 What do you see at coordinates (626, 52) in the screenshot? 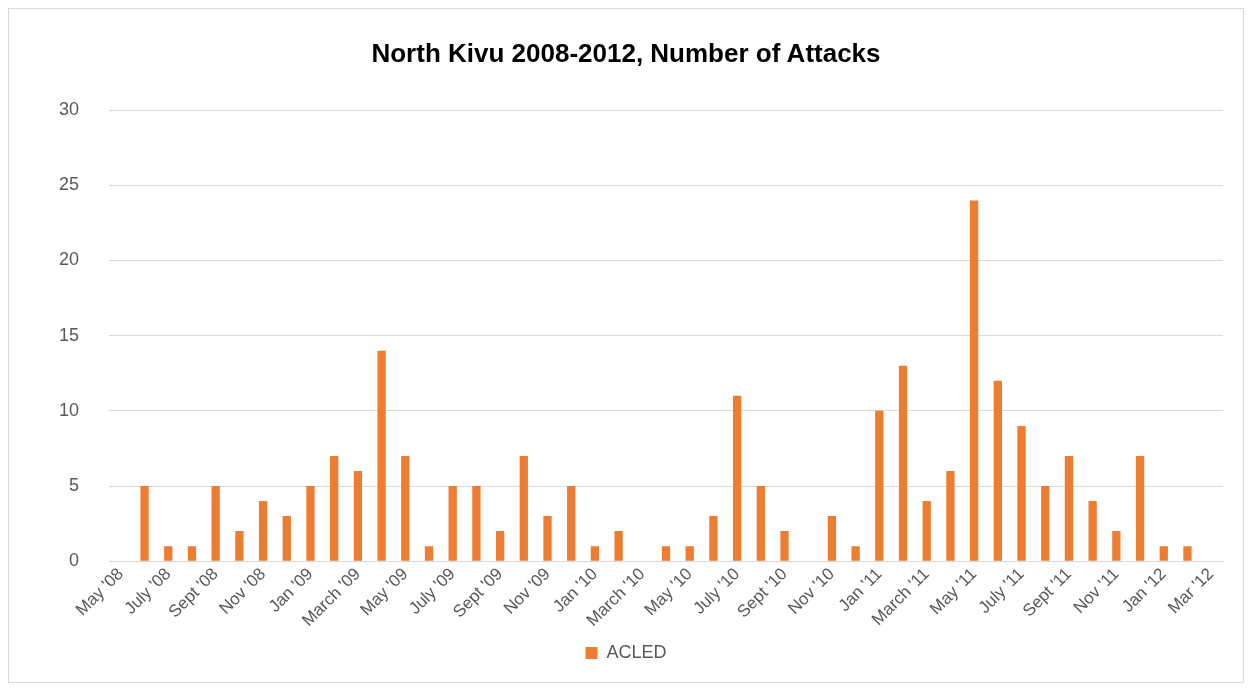
I see `chart-title: North Kivu 2008-2012, Number of Attacks` at bounding box center [626, 52].